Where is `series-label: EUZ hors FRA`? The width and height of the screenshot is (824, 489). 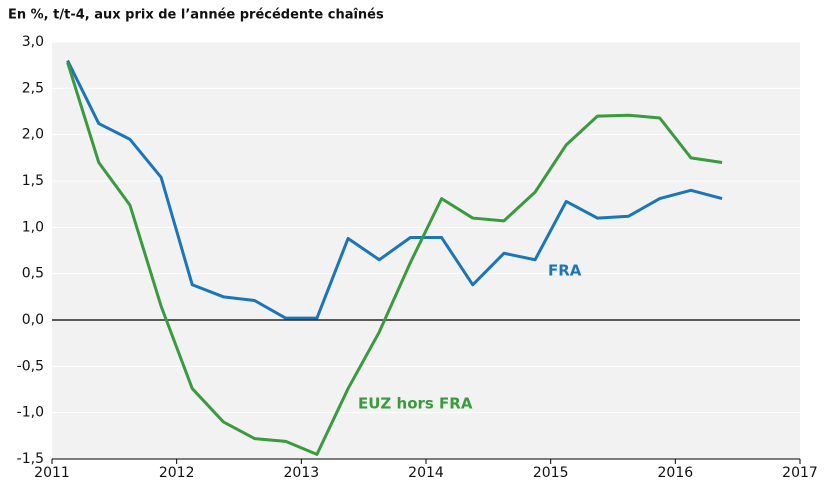 series-label: EUZ hors FRA is located at coordinates (415, 404).